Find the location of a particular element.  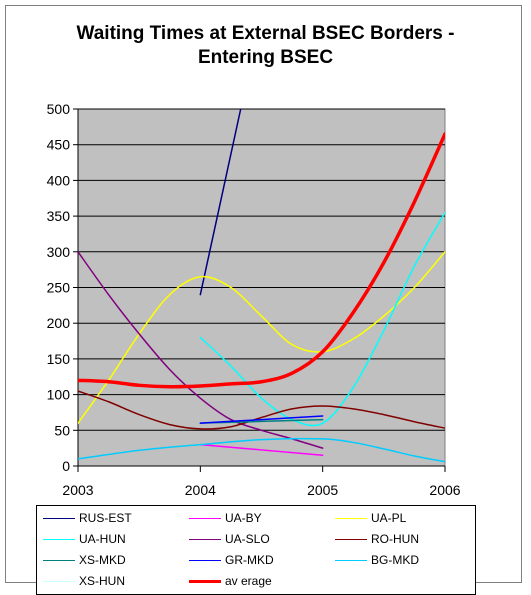

y-tick-label-300: 300 is located at coordinates (59, 252).